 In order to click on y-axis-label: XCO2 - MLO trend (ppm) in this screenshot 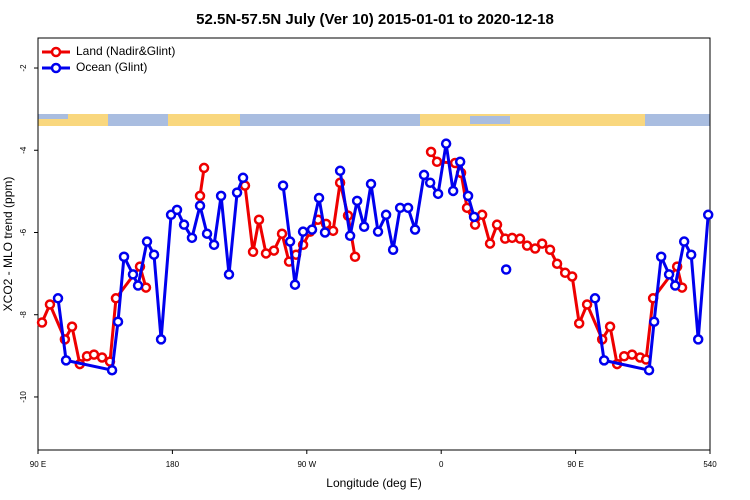, I will do `click(8, 244)`.